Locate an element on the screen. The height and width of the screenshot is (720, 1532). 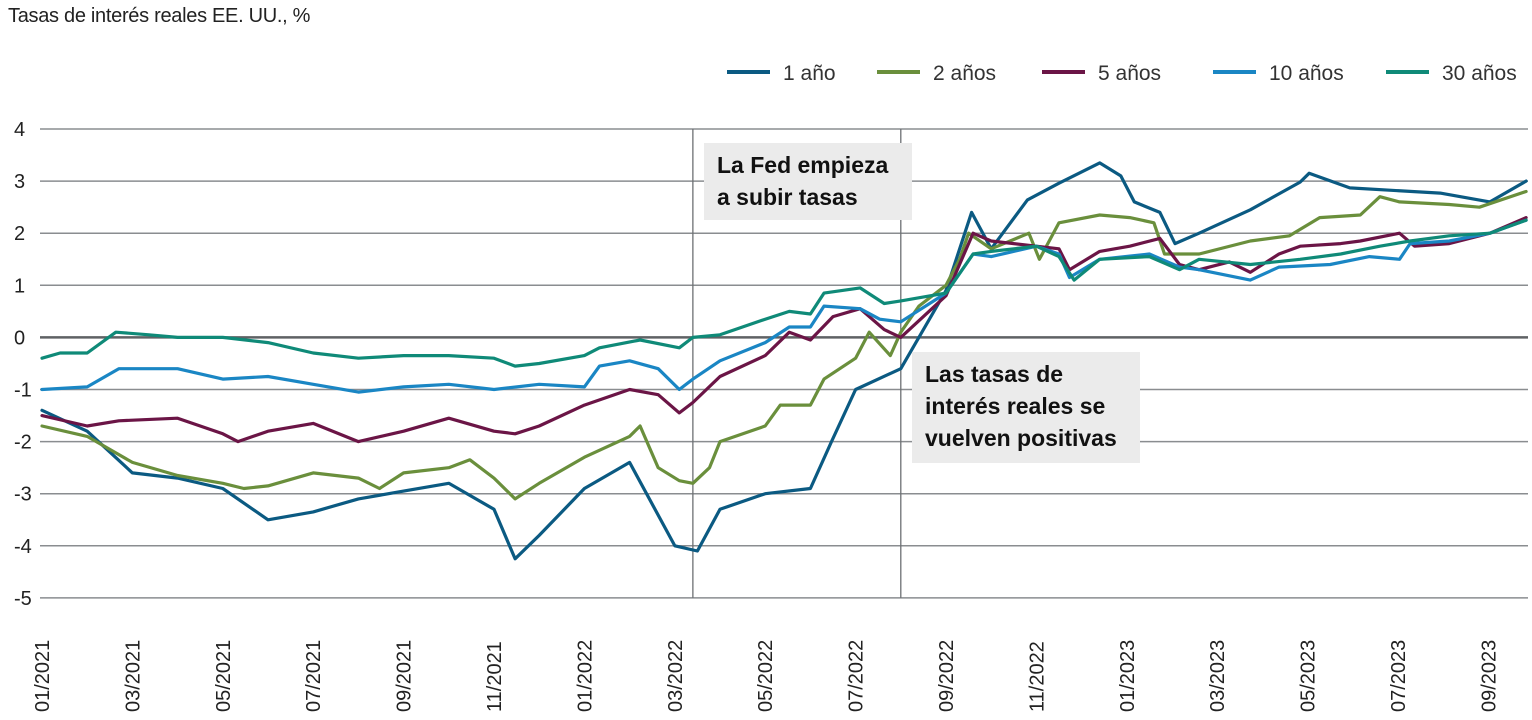
x-tick-label: 01/2023 is located at coordinates (1128, 676).